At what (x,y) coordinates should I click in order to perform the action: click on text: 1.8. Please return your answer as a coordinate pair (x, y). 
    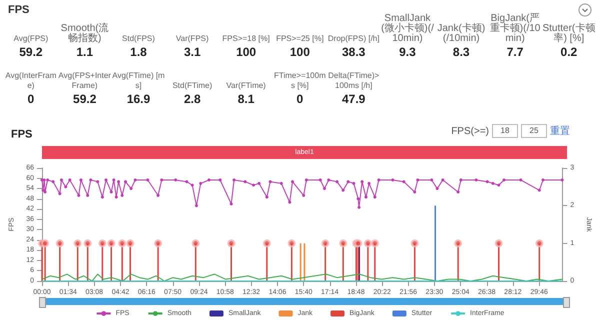
    Looking at the image, I should click on (138, 52).